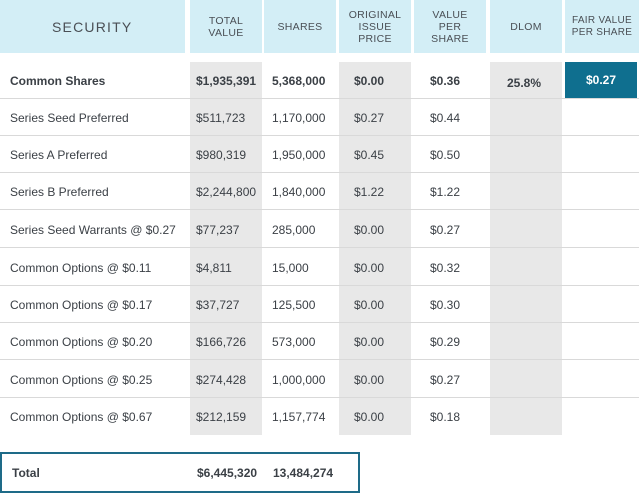 Image resolution: width=639 pixels, height=493 pixels. Describe the element at coordinates (69, 117) in the screenshot. I see `security-name: Series Seed Preferred` at that location.